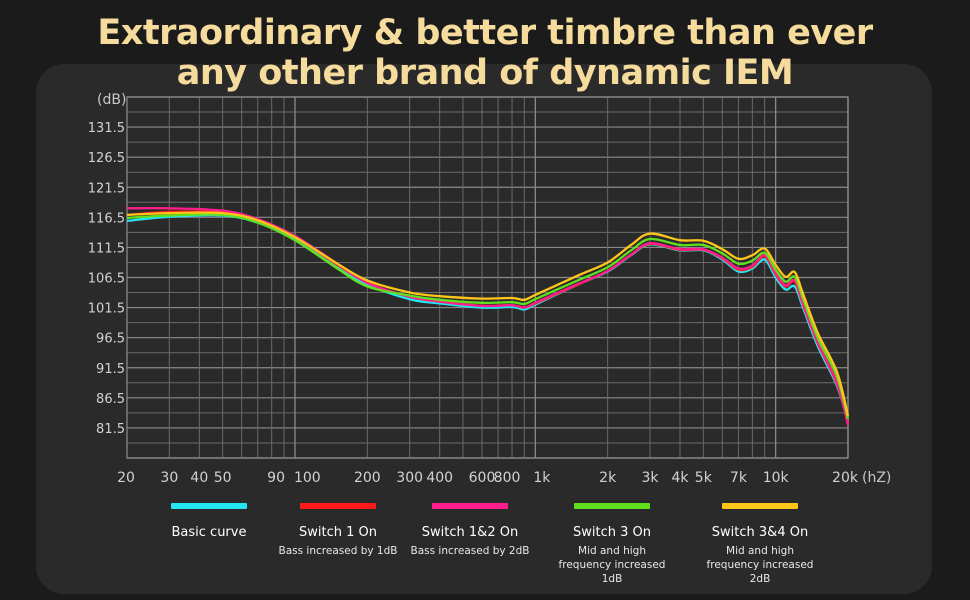  I want to click on legend-item: Switch 1 On Bass increased by 1dB, so click(338, 530).